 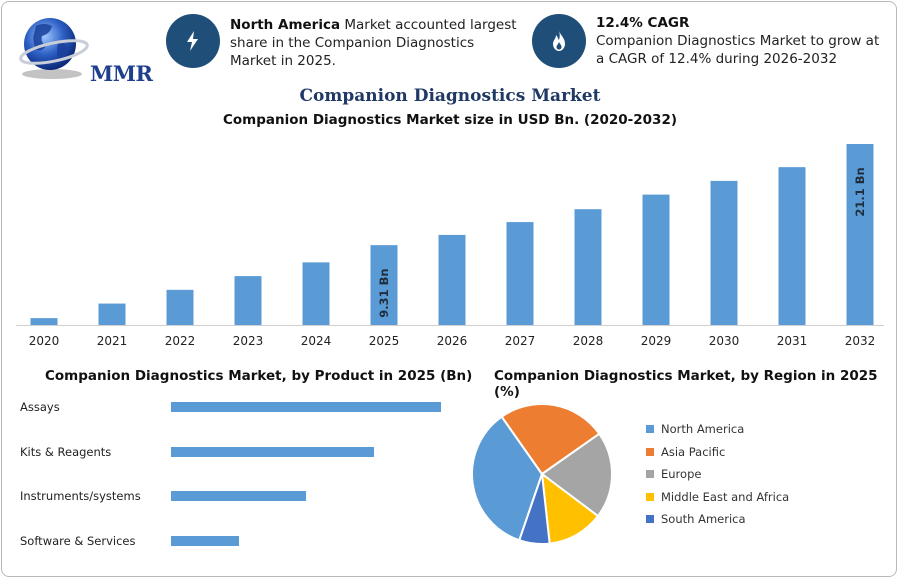 I want to click on pie-slice-asia-pacific, so click(x=550, y=439).